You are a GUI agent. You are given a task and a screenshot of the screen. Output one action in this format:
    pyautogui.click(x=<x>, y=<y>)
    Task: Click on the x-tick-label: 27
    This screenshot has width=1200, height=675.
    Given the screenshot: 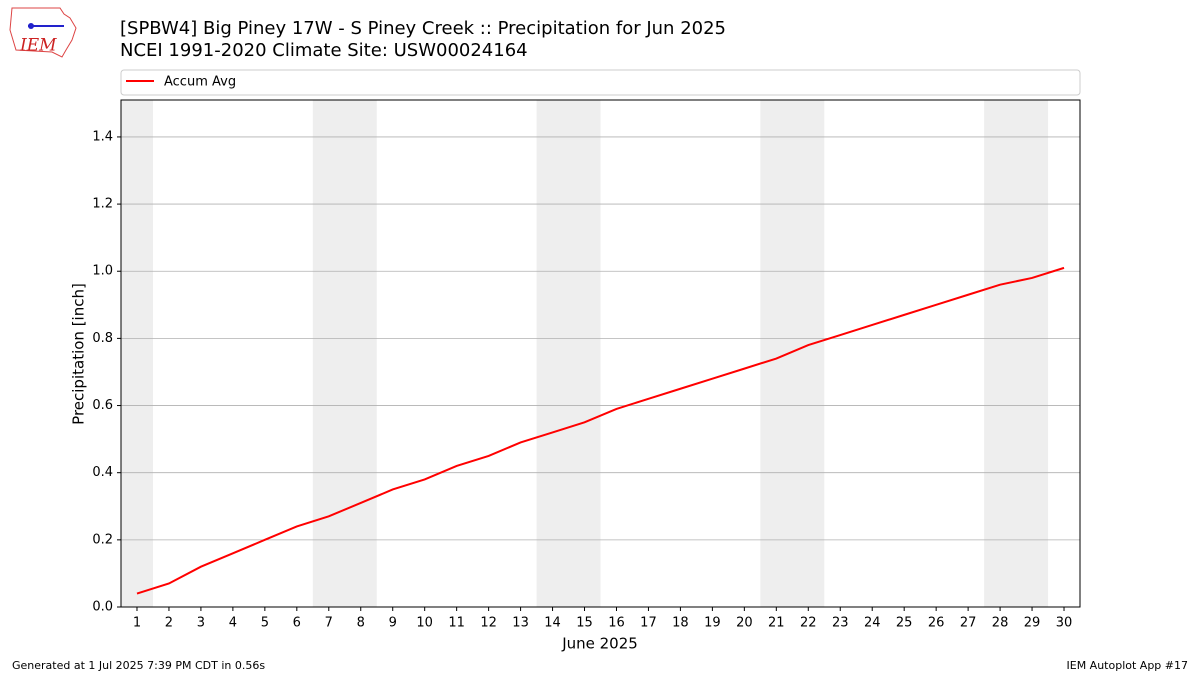 What is the action you would take?
    pyautogui.click(x=968, y=623)
    